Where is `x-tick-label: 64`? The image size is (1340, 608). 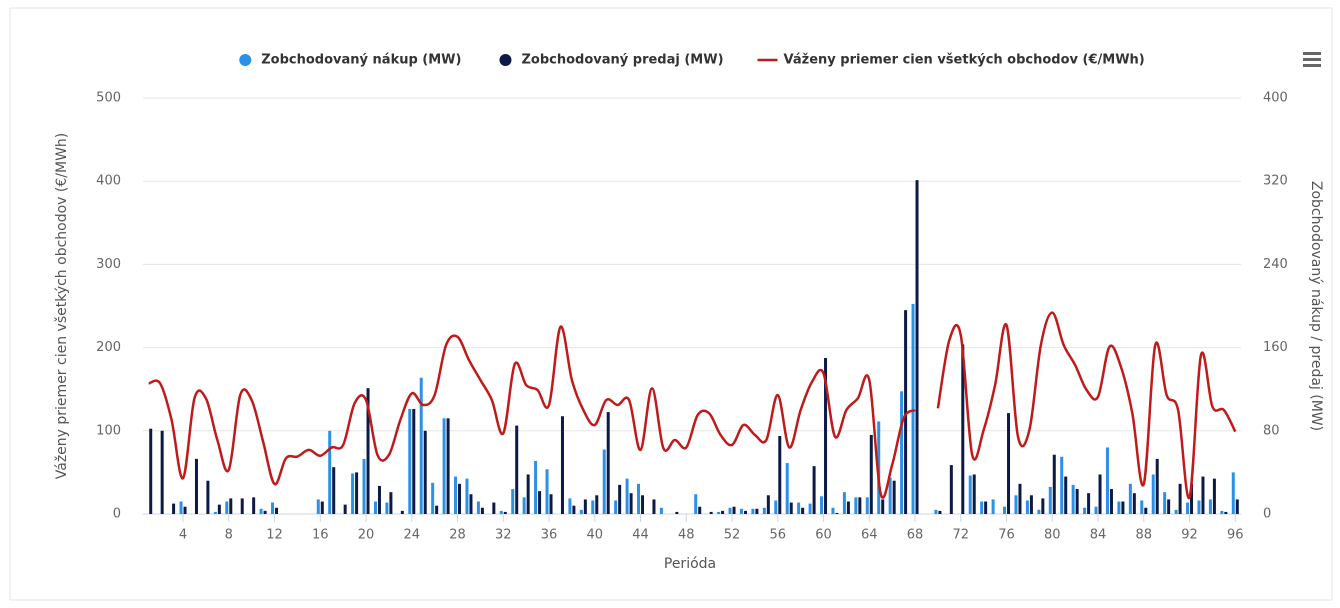
x-tick-label: 64 is located at coordinates (869, 535).